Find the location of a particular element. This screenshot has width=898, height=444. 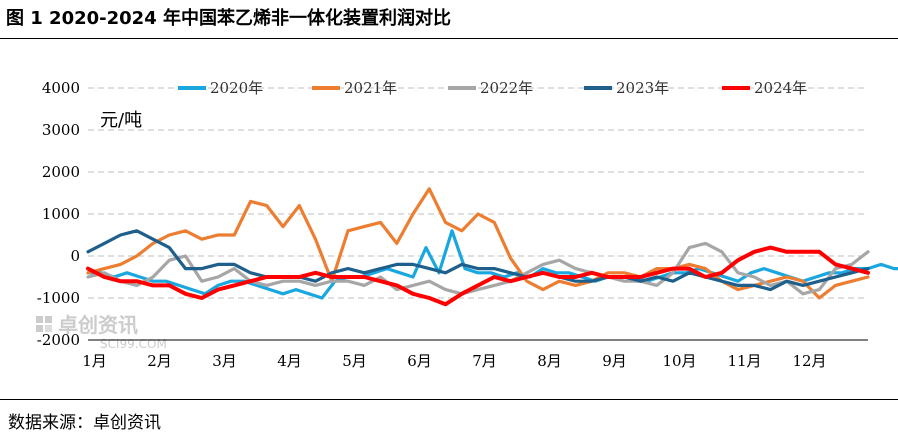

x-tick-label: 6月 is located at coordinates (419, 361).